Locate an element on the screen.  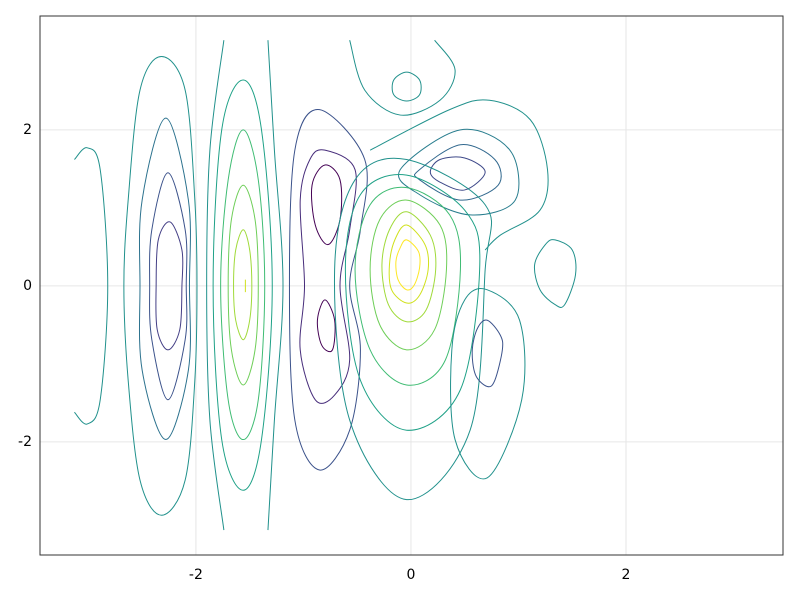
y-tick-label: -2 is located at coordinates (25, 442).